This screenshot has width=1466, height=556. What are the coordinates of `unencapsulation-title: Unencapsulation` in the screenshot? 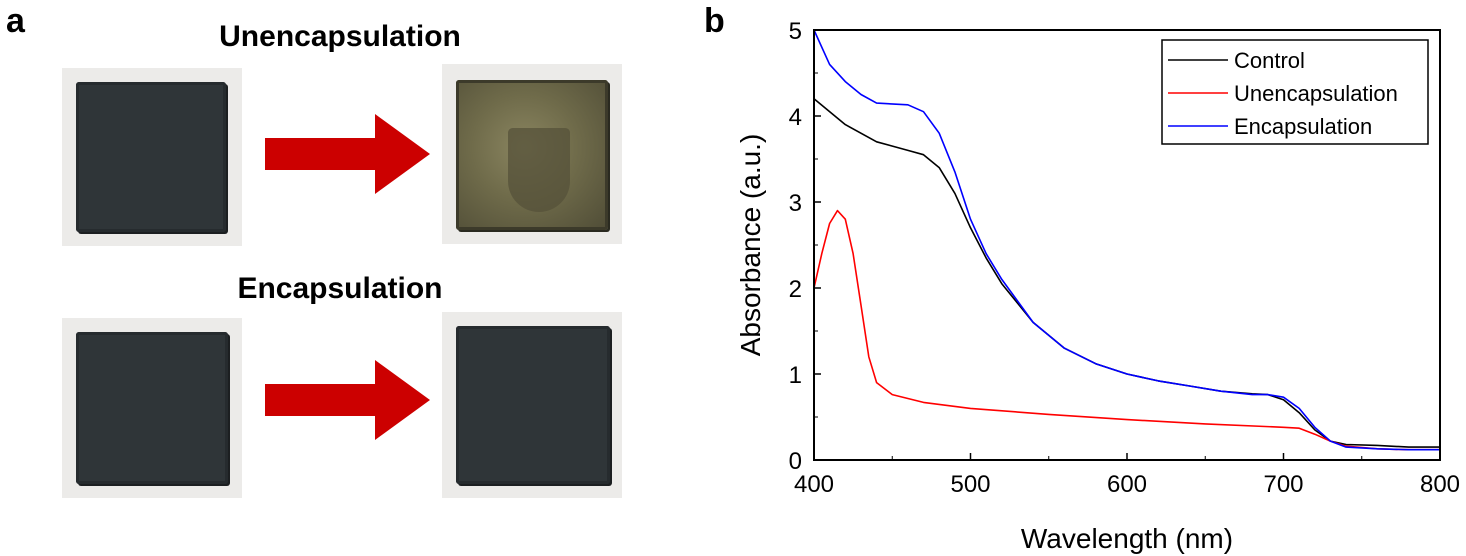 It's located at (340, 36).